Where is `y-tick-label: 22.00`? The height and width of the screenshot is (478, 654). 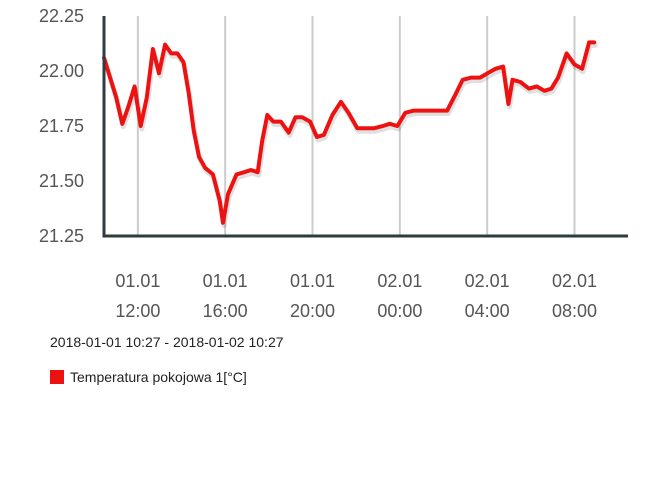 y-tick-label: 22.00 is located at coordinates (61, 71).